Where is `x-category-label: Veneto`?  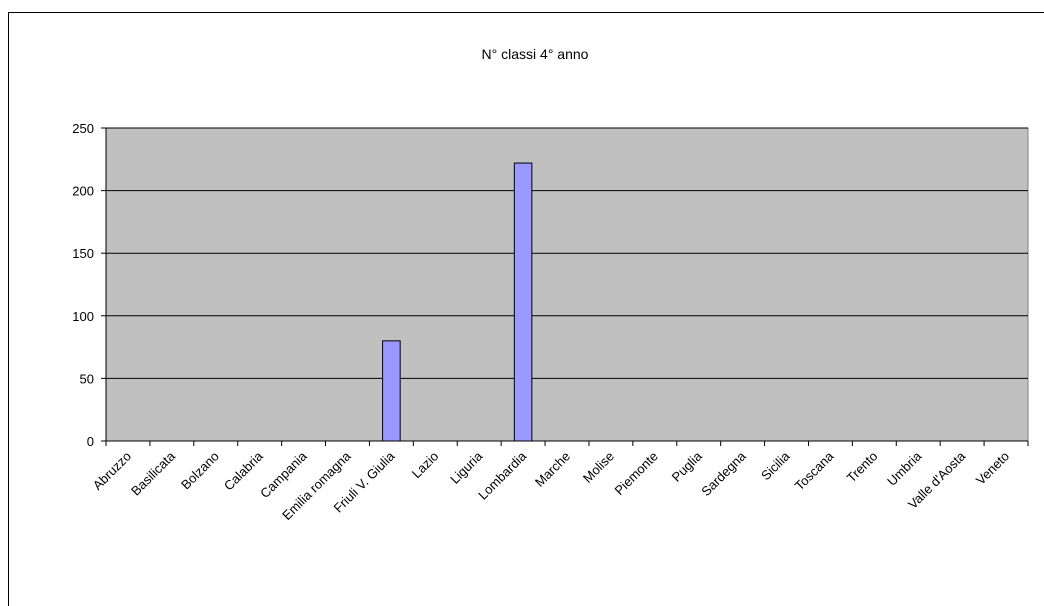
x-category-label: Veneto is located at coordinates (992, 468).